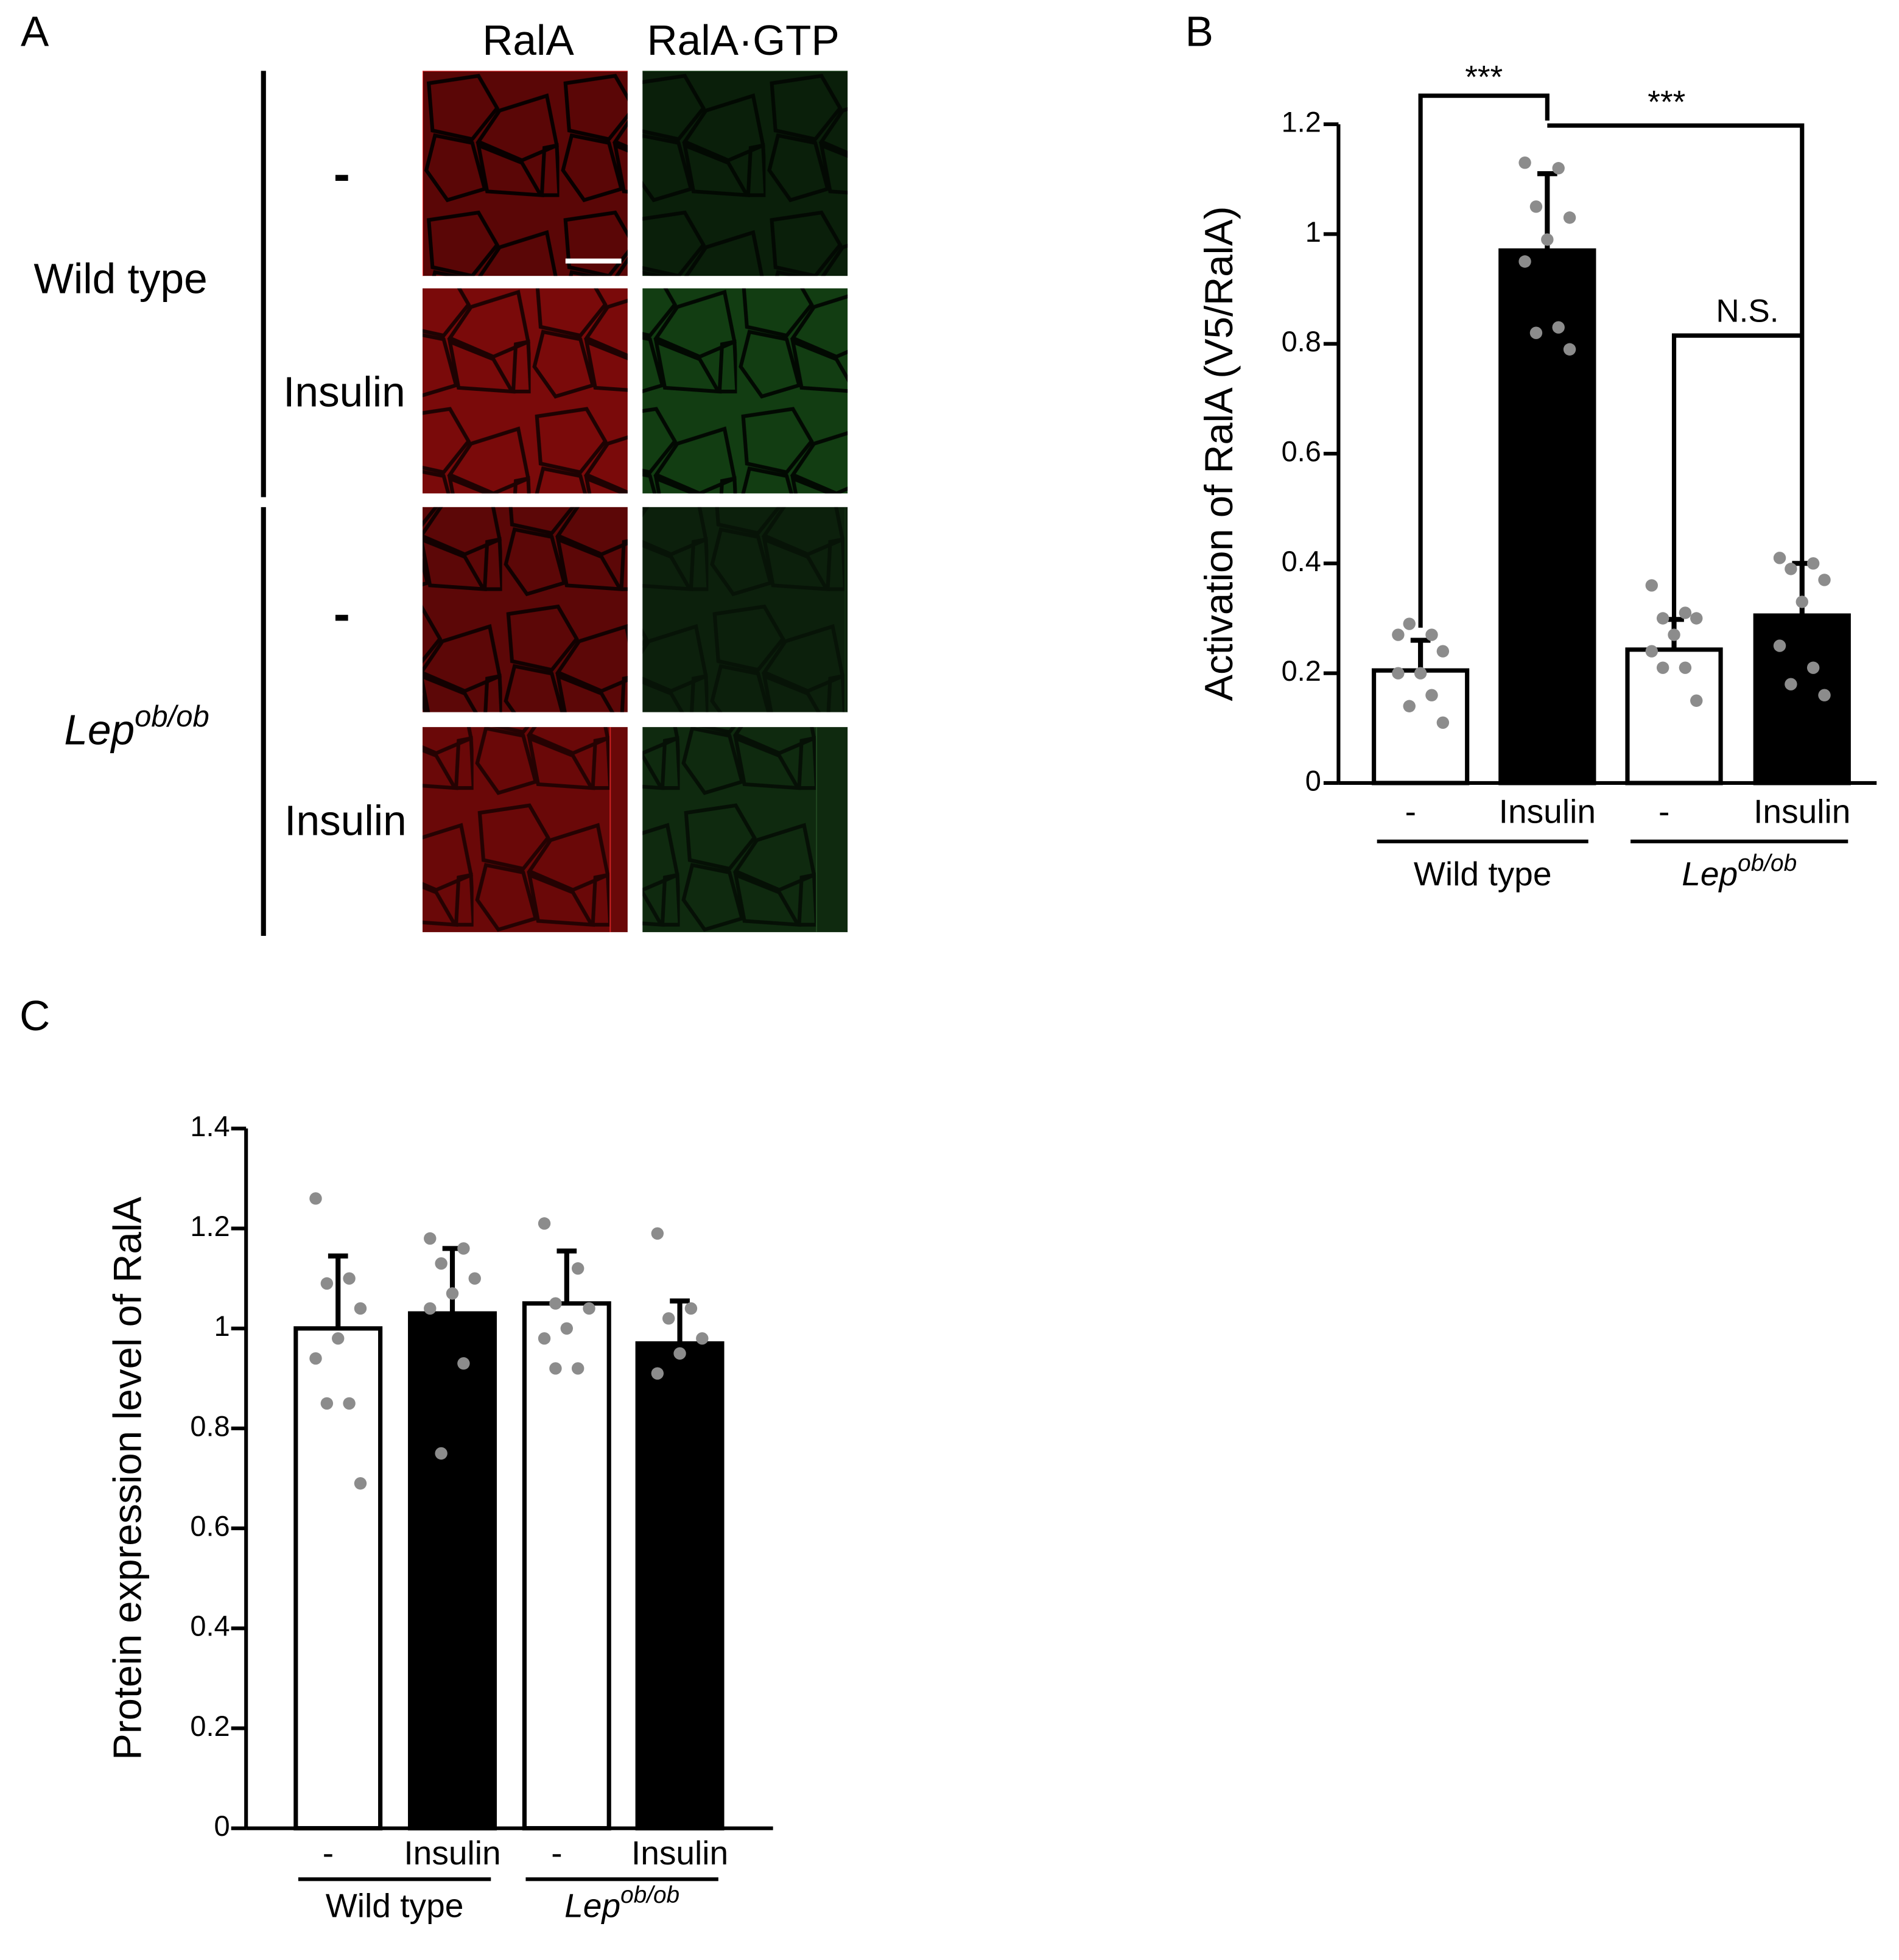 This screenshot has width=1899, height=1960. What do you see at coordinates (1199, 31) in the screenshot?
I see `panel-letter: B` at bounding box center [1199, 31].